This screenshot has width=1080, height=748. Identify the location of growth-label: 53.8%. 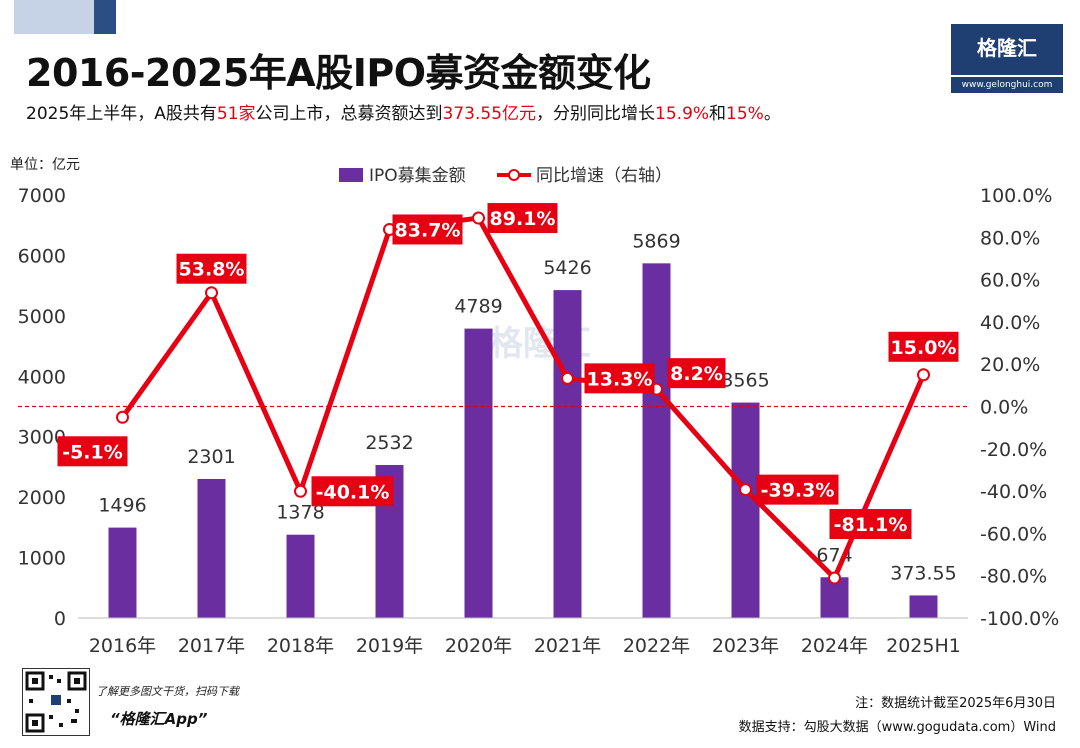
(212, 270).